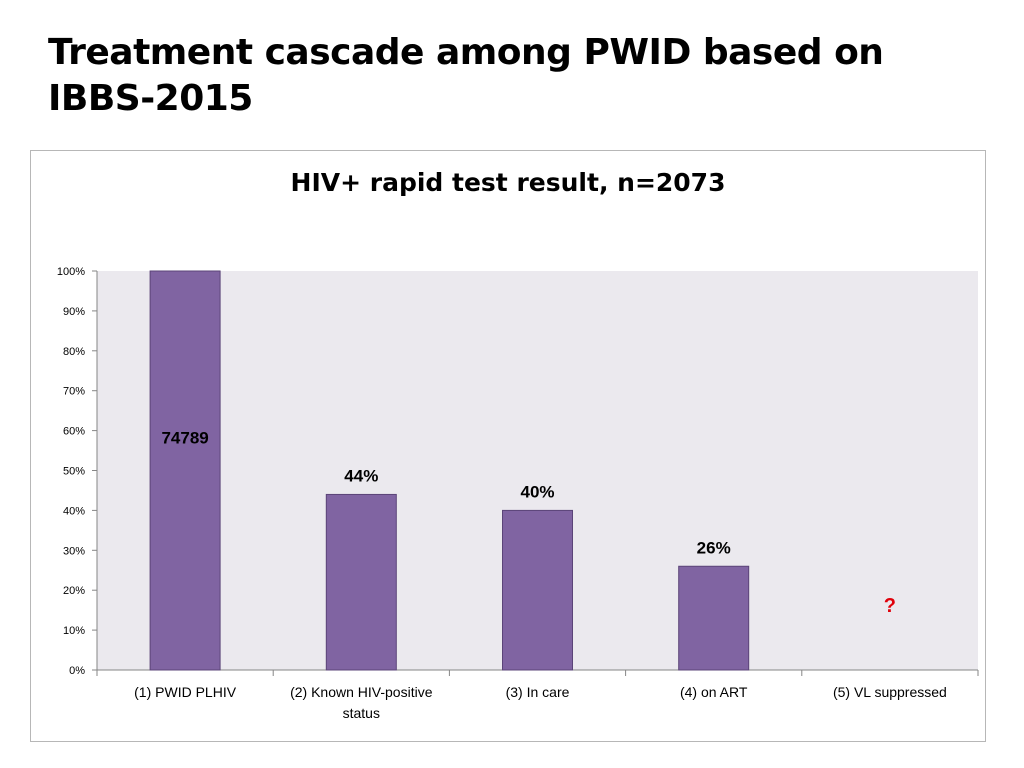 This screenshot has width=1024, height=768. Describe the element at coordinates (74, 631) in the screenshot. I see `y-tick-label: 10%` at that location.